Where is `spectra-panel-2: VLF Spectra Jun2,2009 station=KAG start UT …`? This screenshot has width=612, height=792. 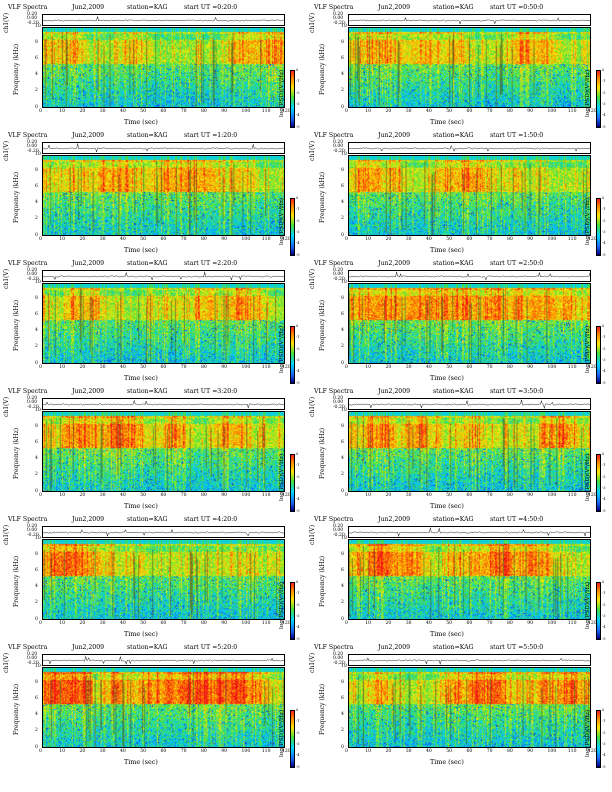 spectra-panel-2: VLF Spectra Jun2,2009 station=KAG start UT … is located at coordinates (153, 195).